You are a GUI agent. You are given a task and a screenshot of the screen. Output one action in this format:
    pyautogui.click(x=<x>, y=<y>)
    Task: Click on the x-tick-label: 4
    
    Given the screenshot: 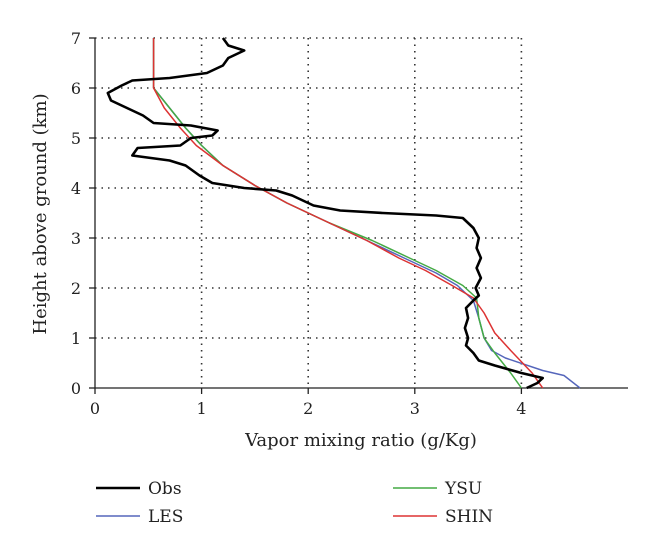 What is the action you would take?
    pyautogui.click(x=521, y=408)
    